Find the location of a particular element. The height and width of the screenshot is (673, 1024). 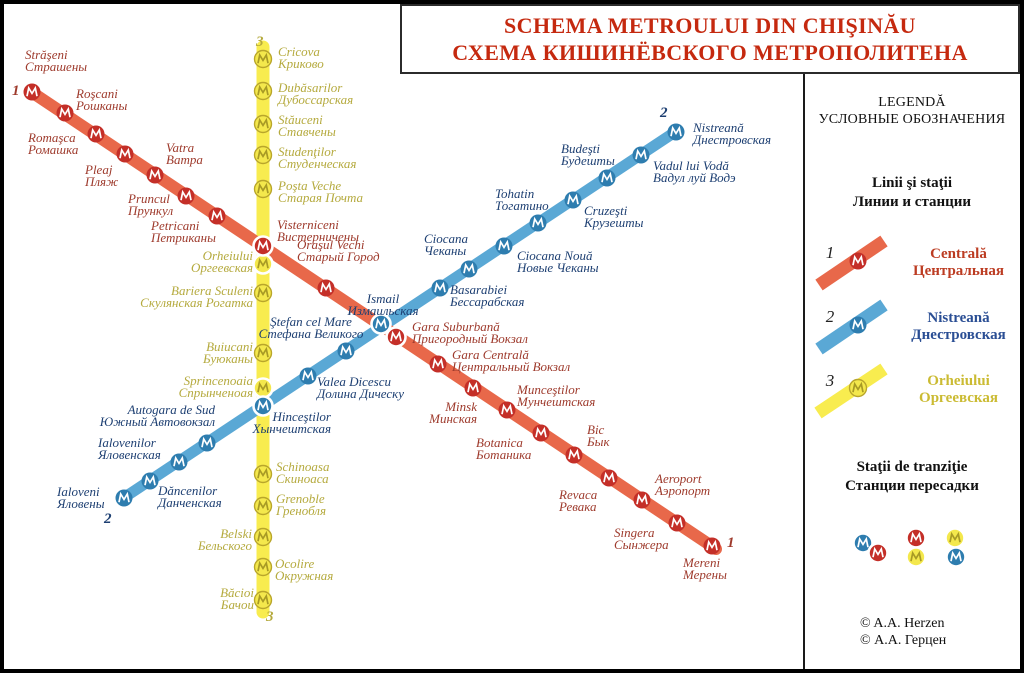

station-label: Oraşul Vechi Старый Город is located at coordinates (338, 250).